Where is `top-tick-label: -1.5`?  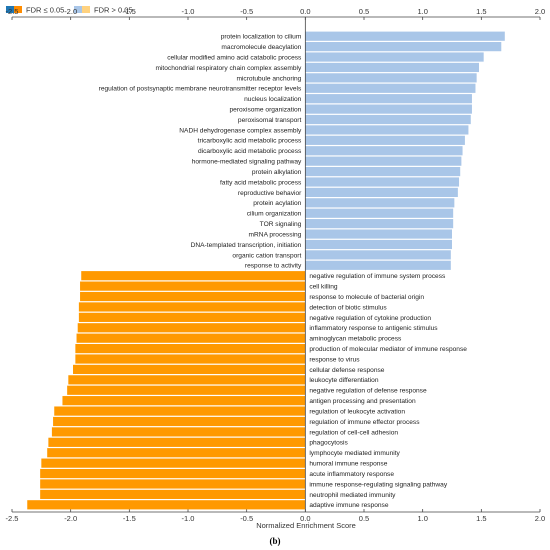
top-tick-label: -1.5 is located at coordinates (129, 11).